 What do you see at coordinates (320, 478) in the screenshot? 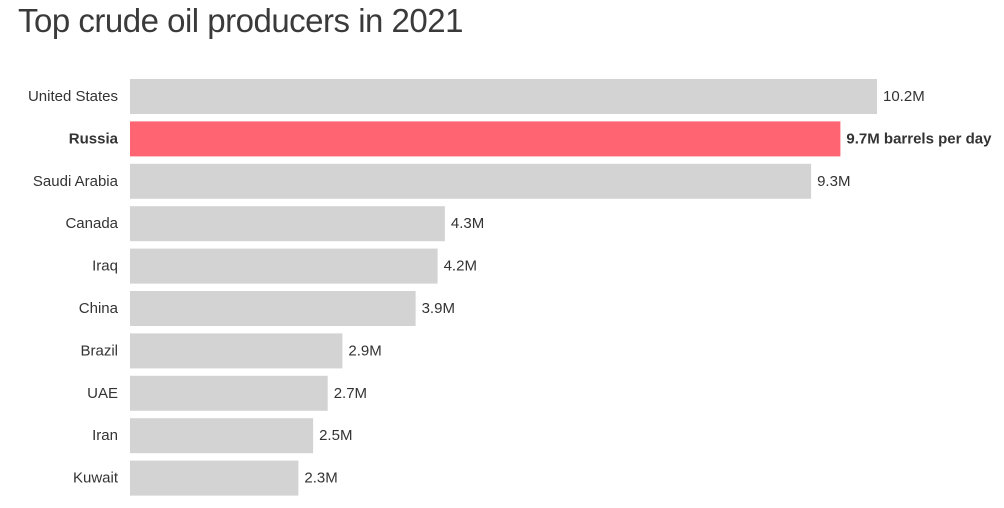
I see `value-label-kuwait: 2.3M` at bounding box center [320, 478].